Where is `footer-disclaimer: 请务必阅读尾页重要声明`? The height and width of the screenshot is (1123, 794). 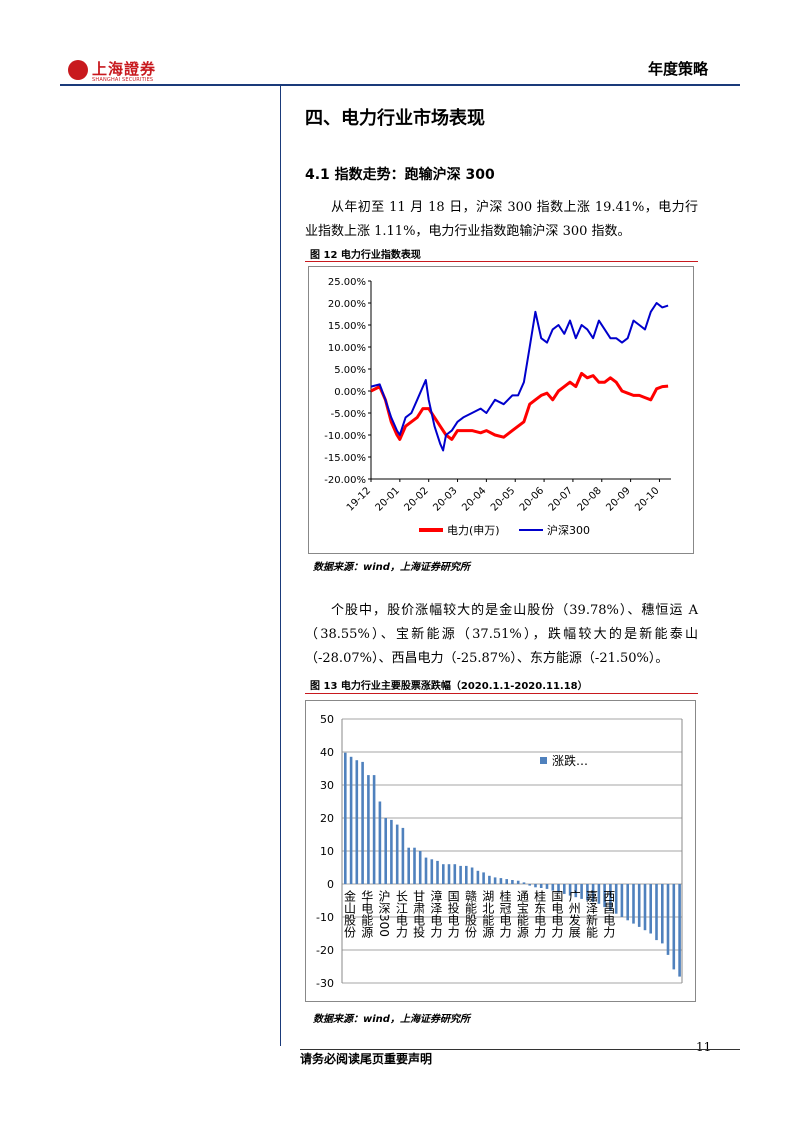
footer-disclaimer: 请务必阅读尾页重要声明 is located at coordinates (366, 1059).